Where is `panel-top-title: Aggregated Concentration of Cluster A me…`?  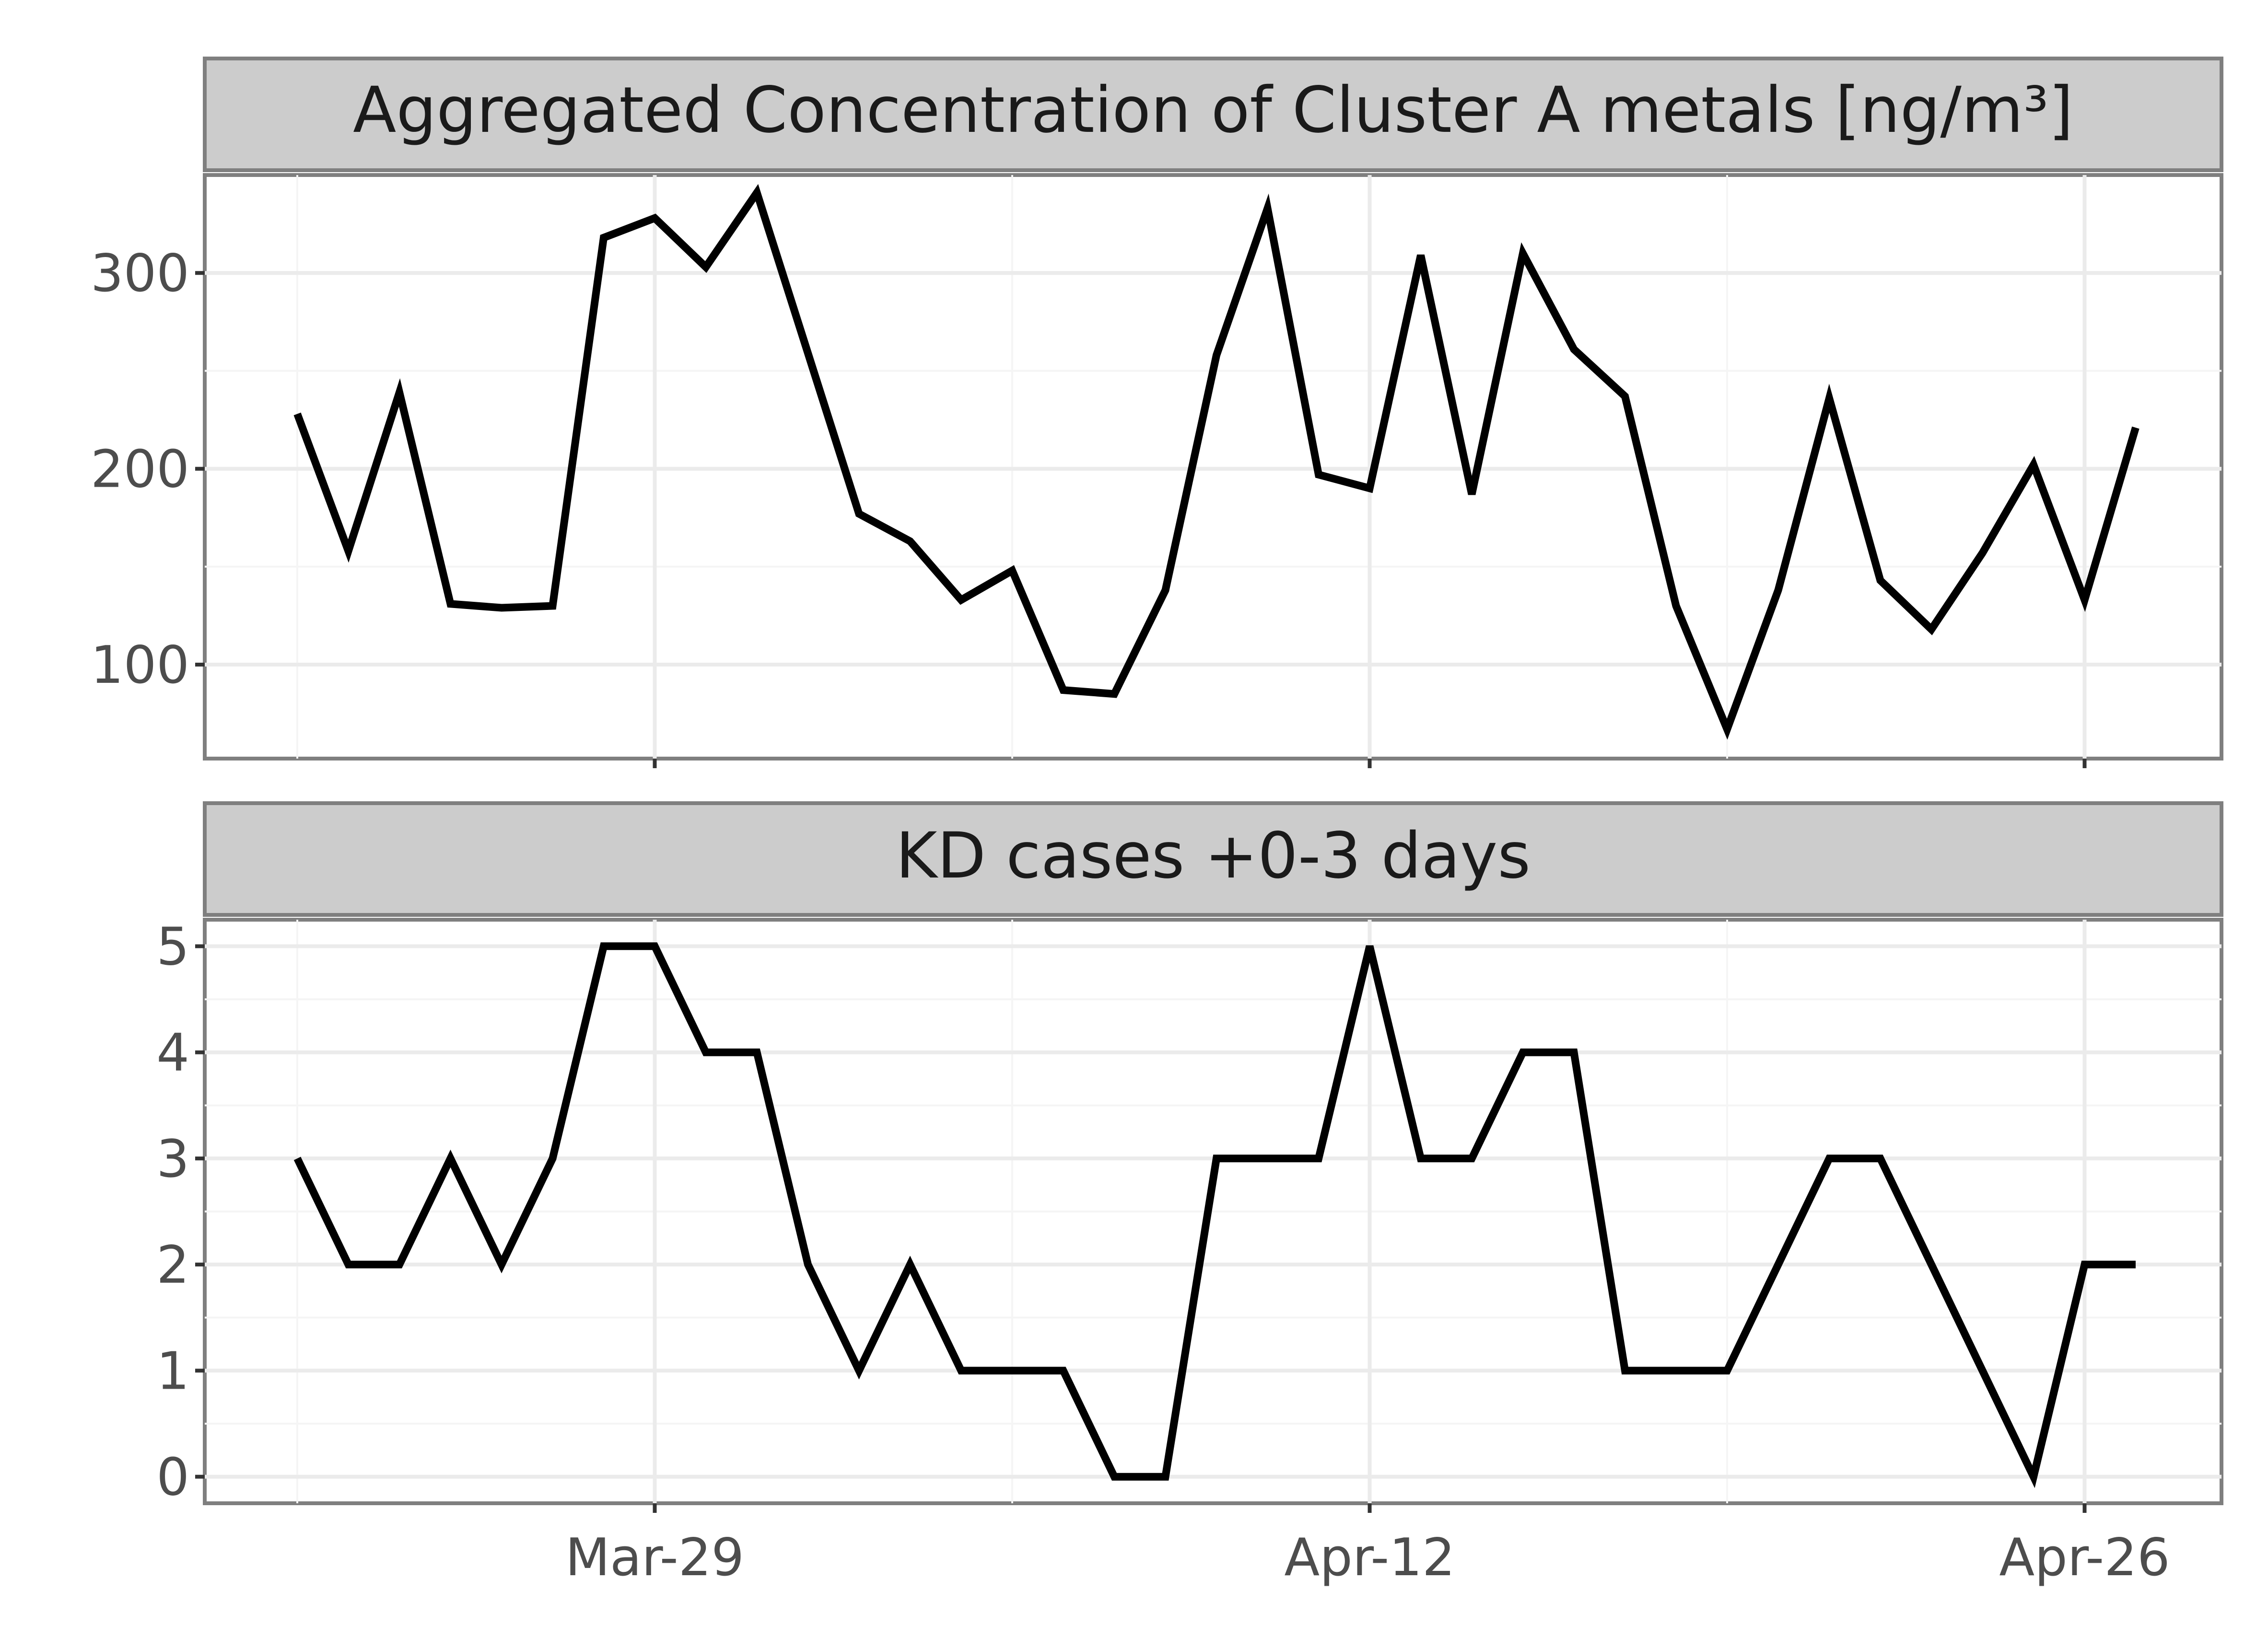 panel-top-title: Aggregated Concentration of Cluster A me… is located at coordinates (1213, 110).